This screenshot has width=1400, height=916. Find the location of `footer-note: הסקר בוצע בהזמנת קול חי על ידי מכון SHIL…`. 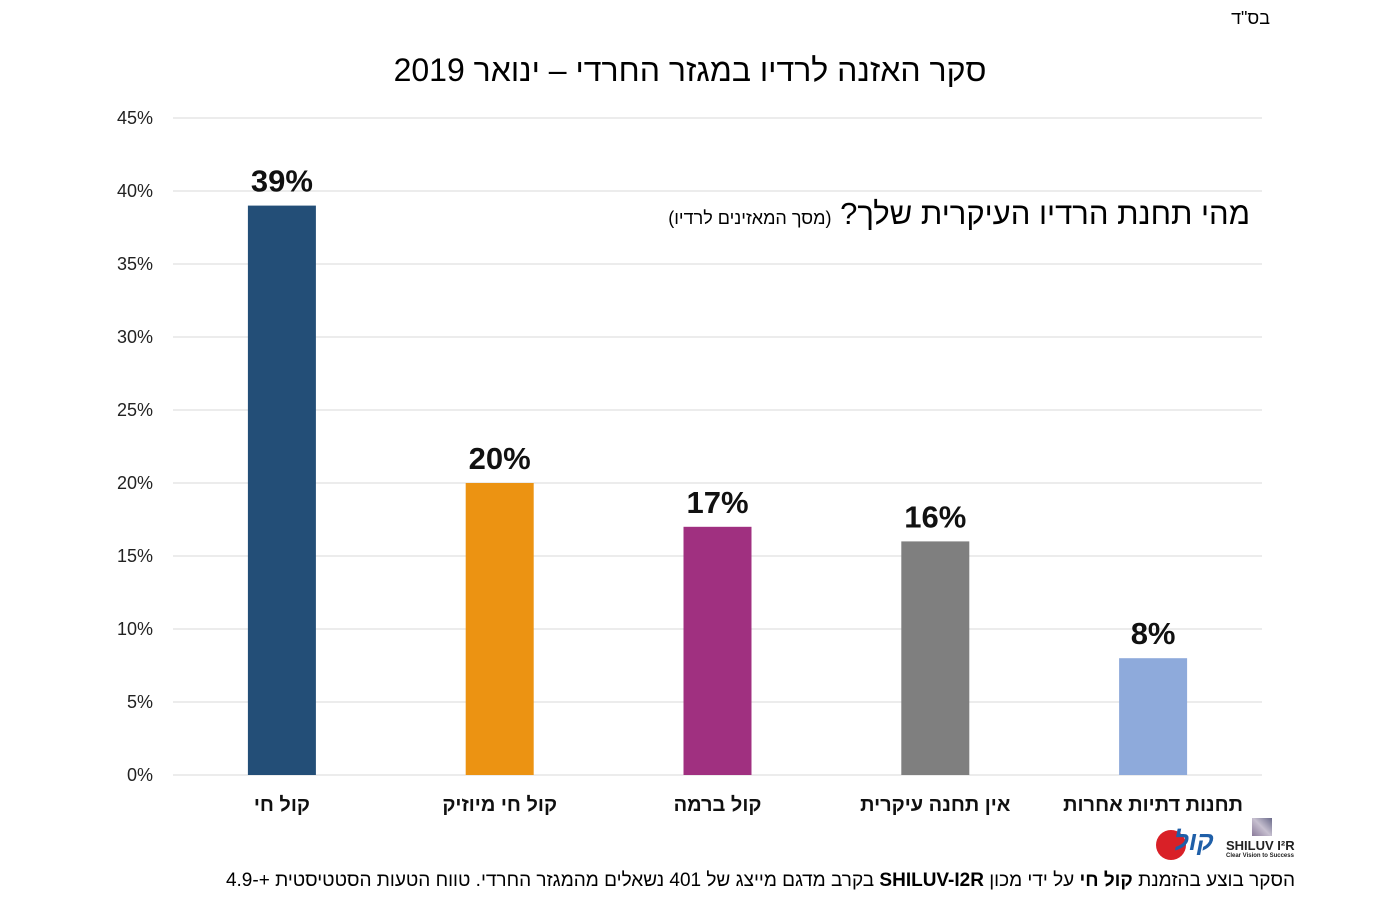

footer-note: הסקר בוצע בהזמנת קול חי על ידי מכון SHIL… is located at coordinates (760, 881).